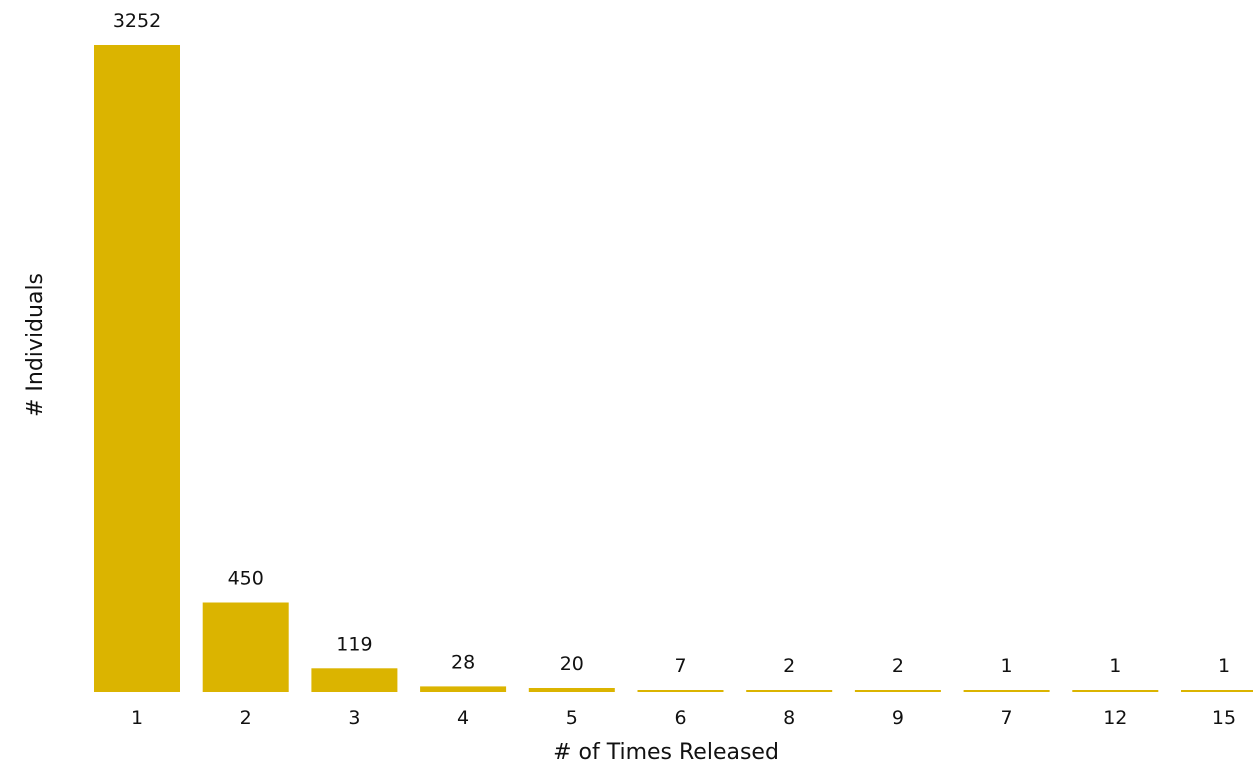  Describe the element at coordinates (572, 664) in the screenshot. I see `value-label-5: 20` at that location.